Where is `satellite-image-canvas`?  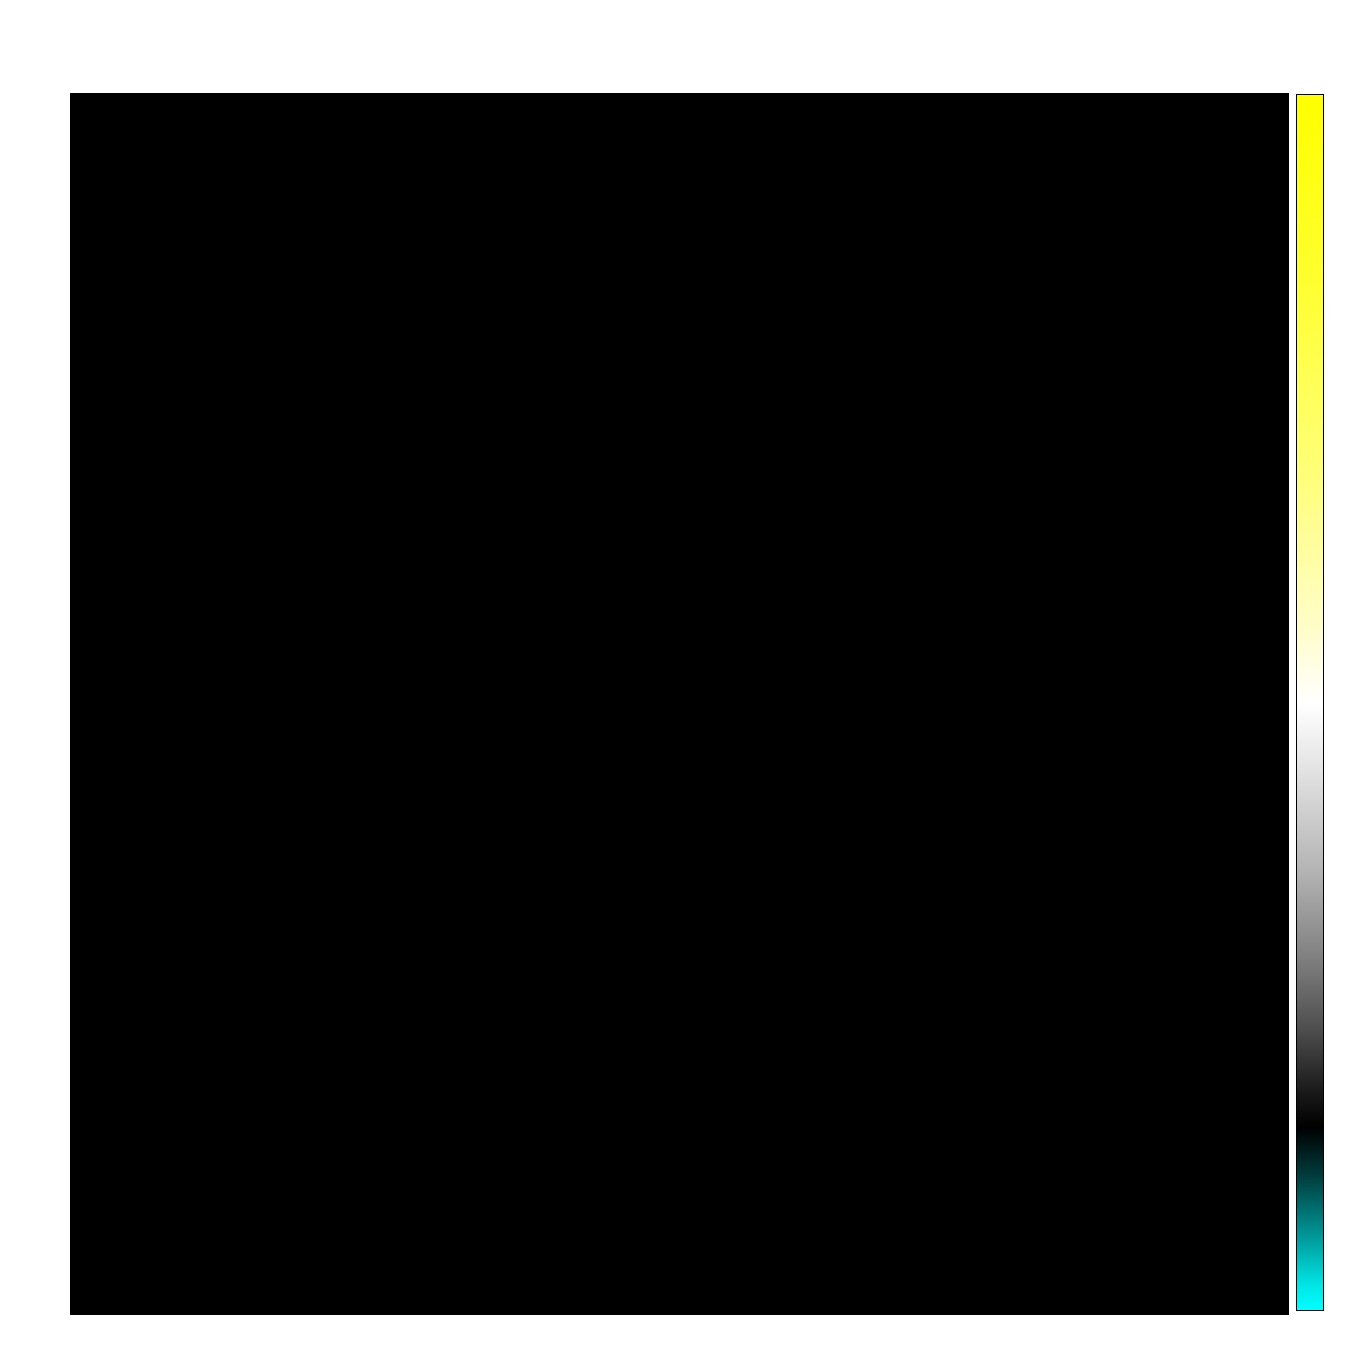
satellite-image-canvas is located at coordinates (222, 170).